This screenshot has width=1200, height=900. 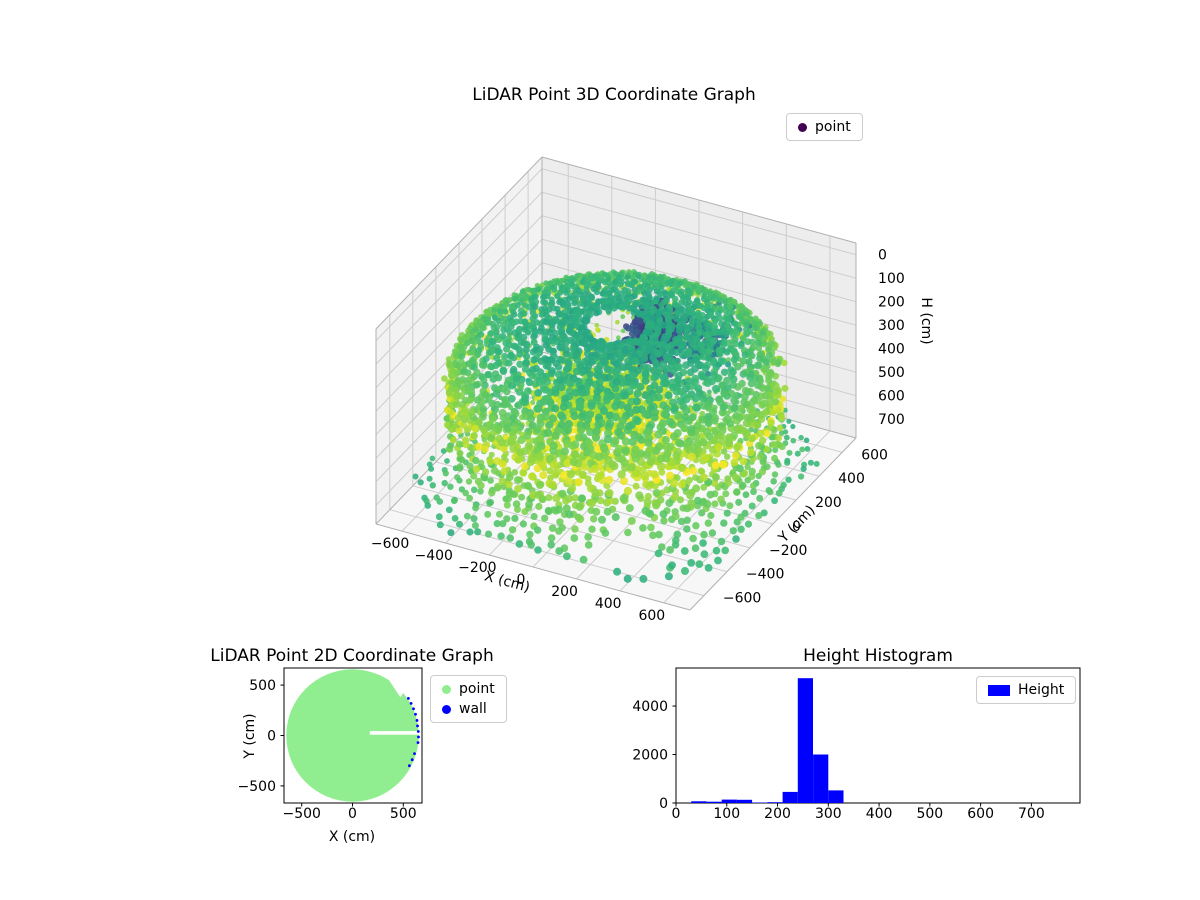 I want to click on plot-2d-scatter: −500 0 500 −500 0 500, so click(x=330, y=744).